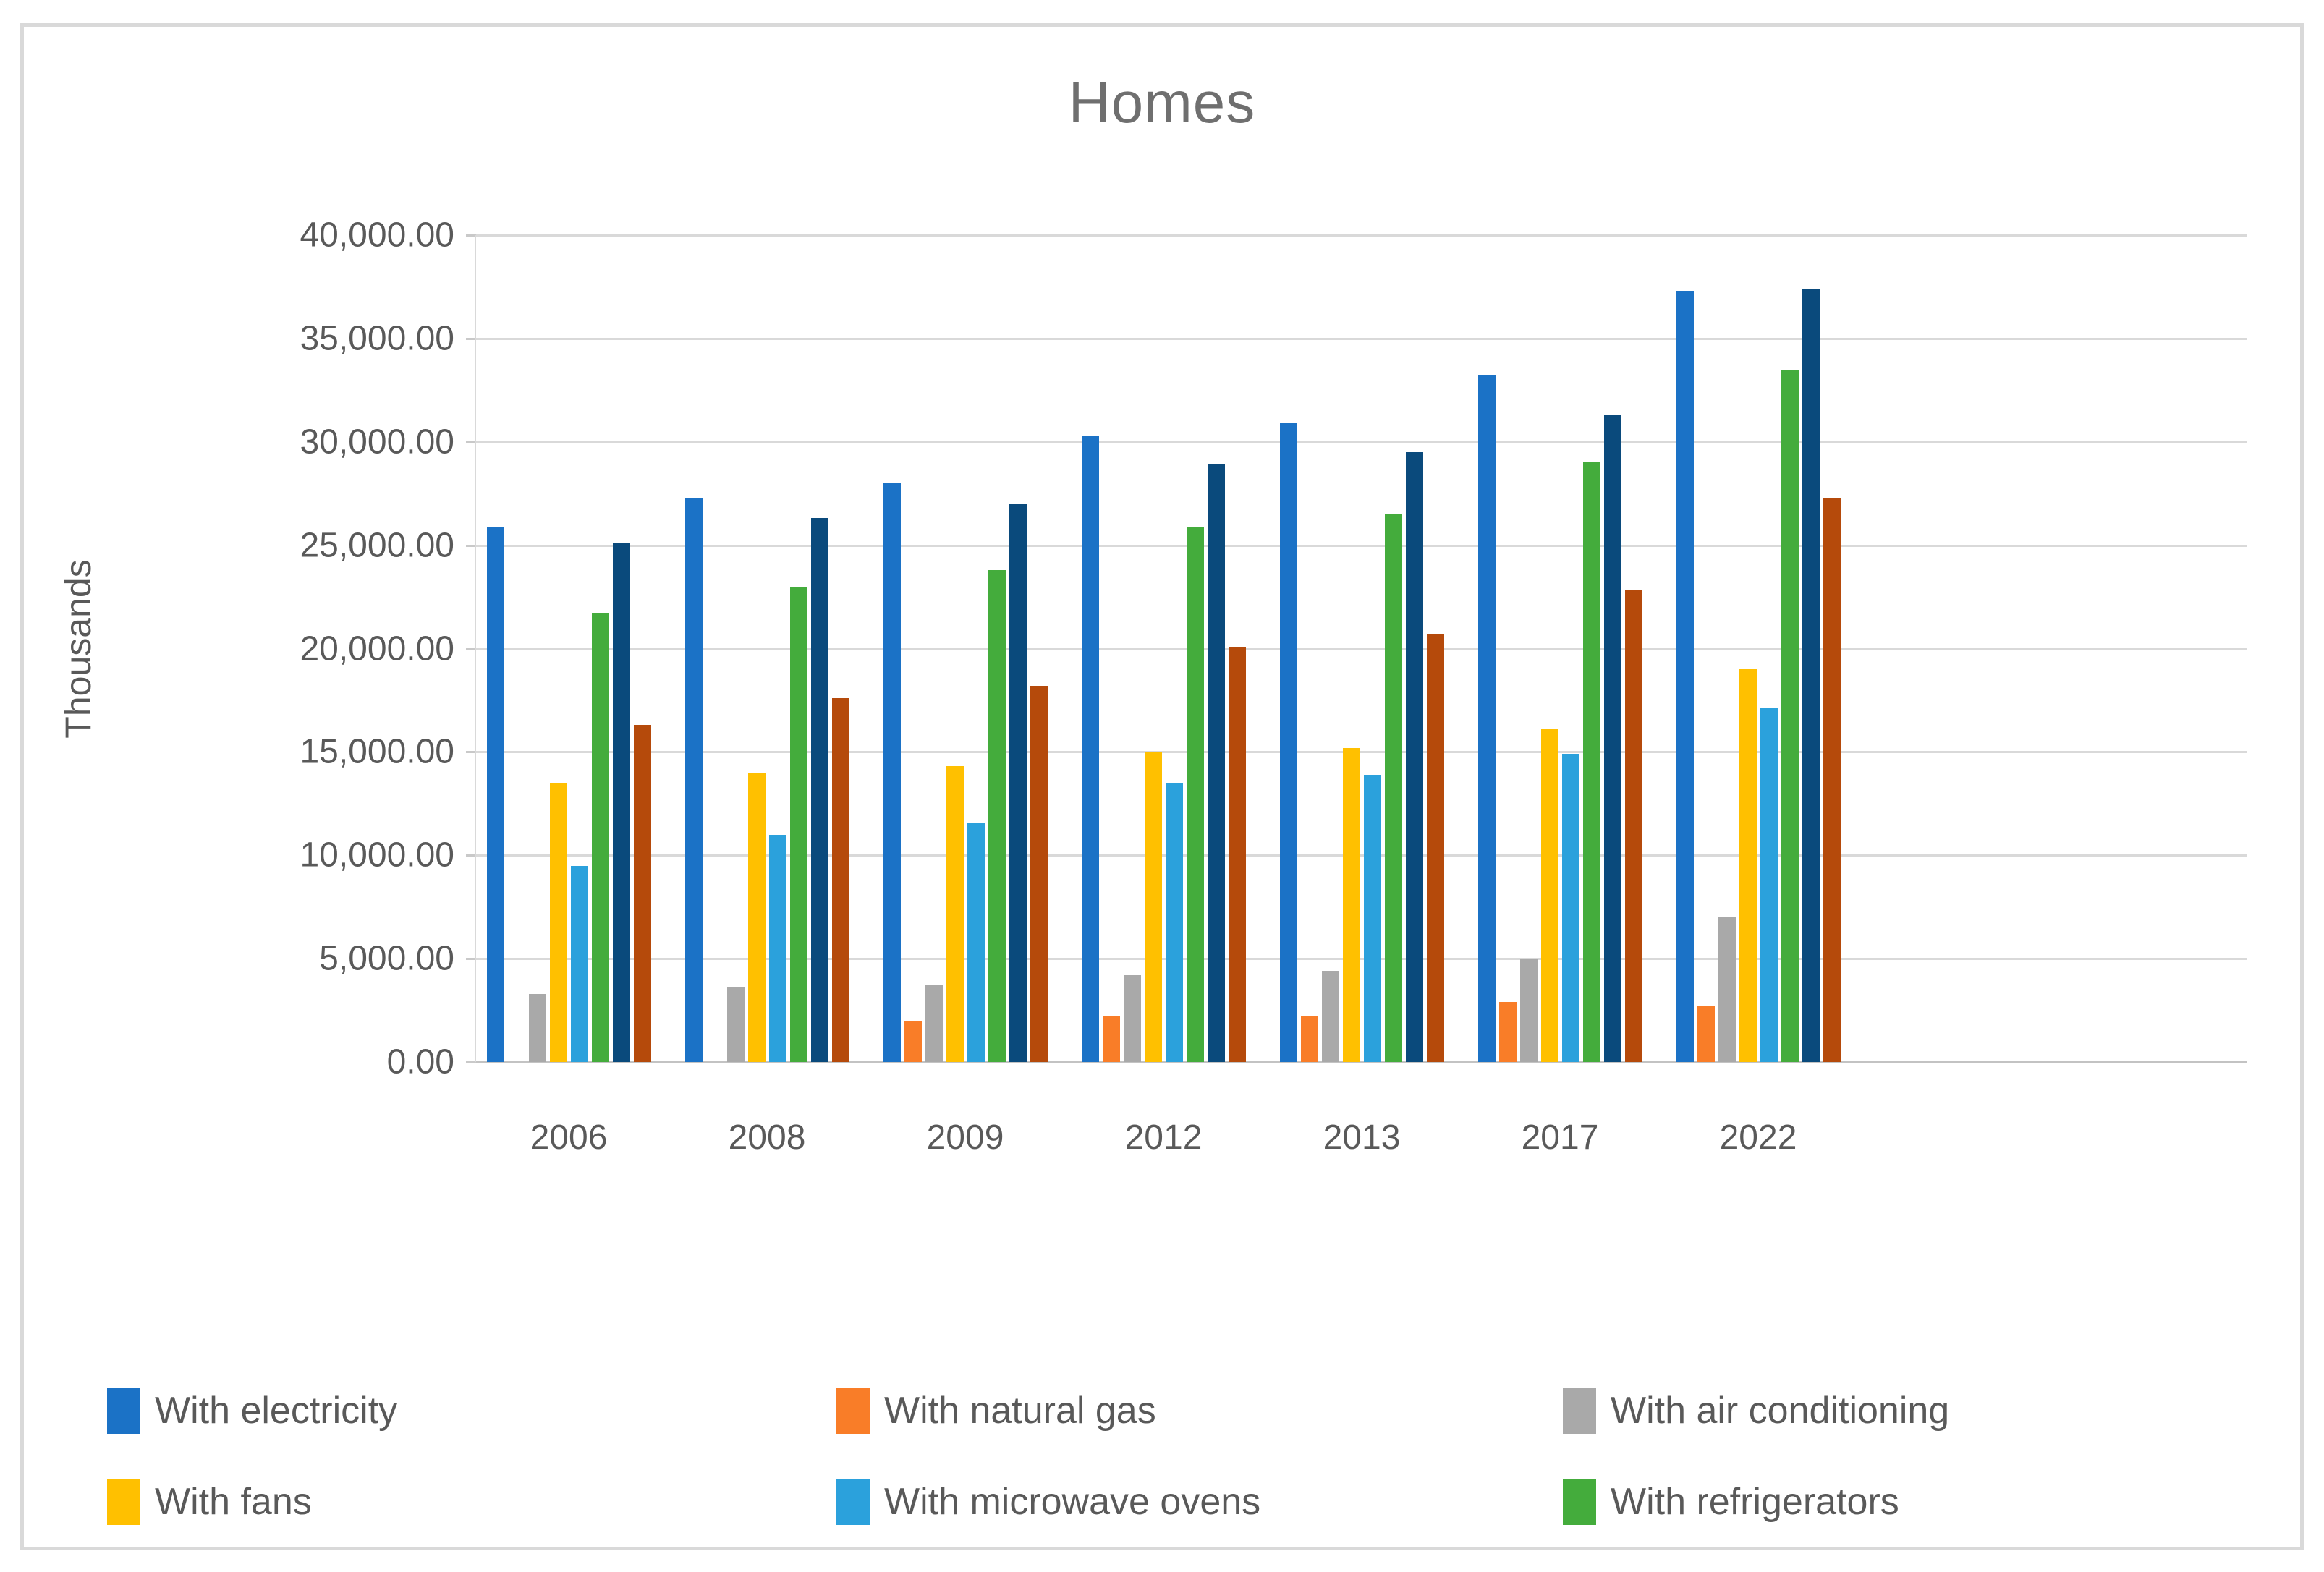 This screenshot has height=1572, width=2324. I want to click on bar-with-air-conditioning-2009, so click(934, 1023).